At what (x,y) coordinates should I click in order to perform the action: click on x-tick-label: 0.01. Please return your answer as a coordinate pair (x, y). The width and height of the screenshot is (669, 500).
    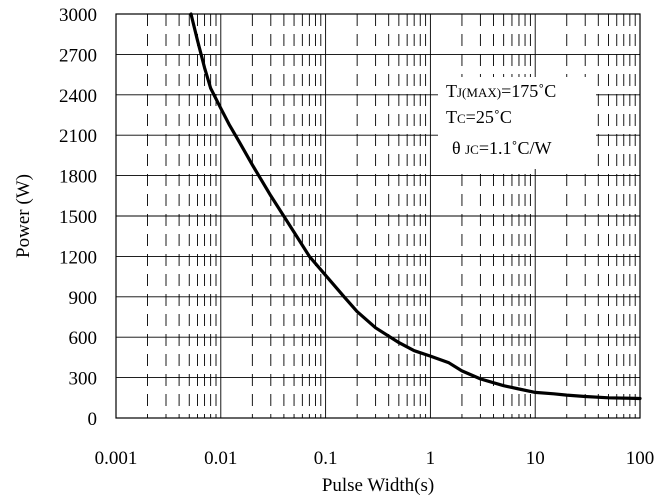
    Looking at the image, I should click on (220, 458).